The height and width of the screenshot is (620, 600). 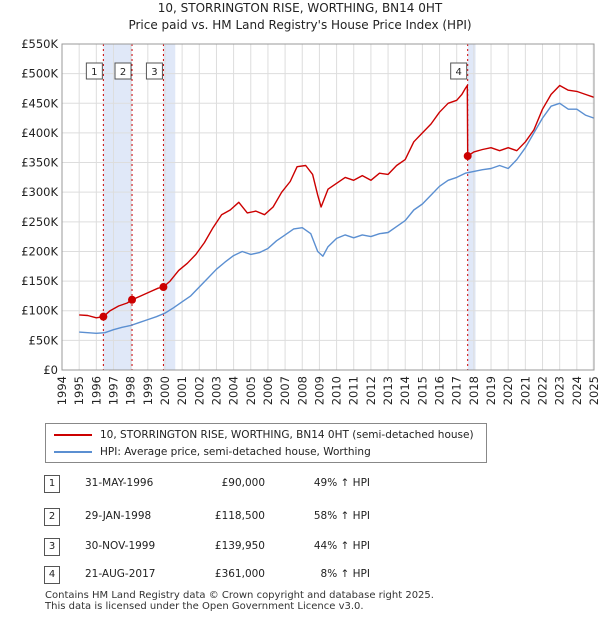 What do you see at coordinates (276, 71) in the screenshot?
I see `sale-labels: 1 2 3 4` at bounding box center [276, 71].